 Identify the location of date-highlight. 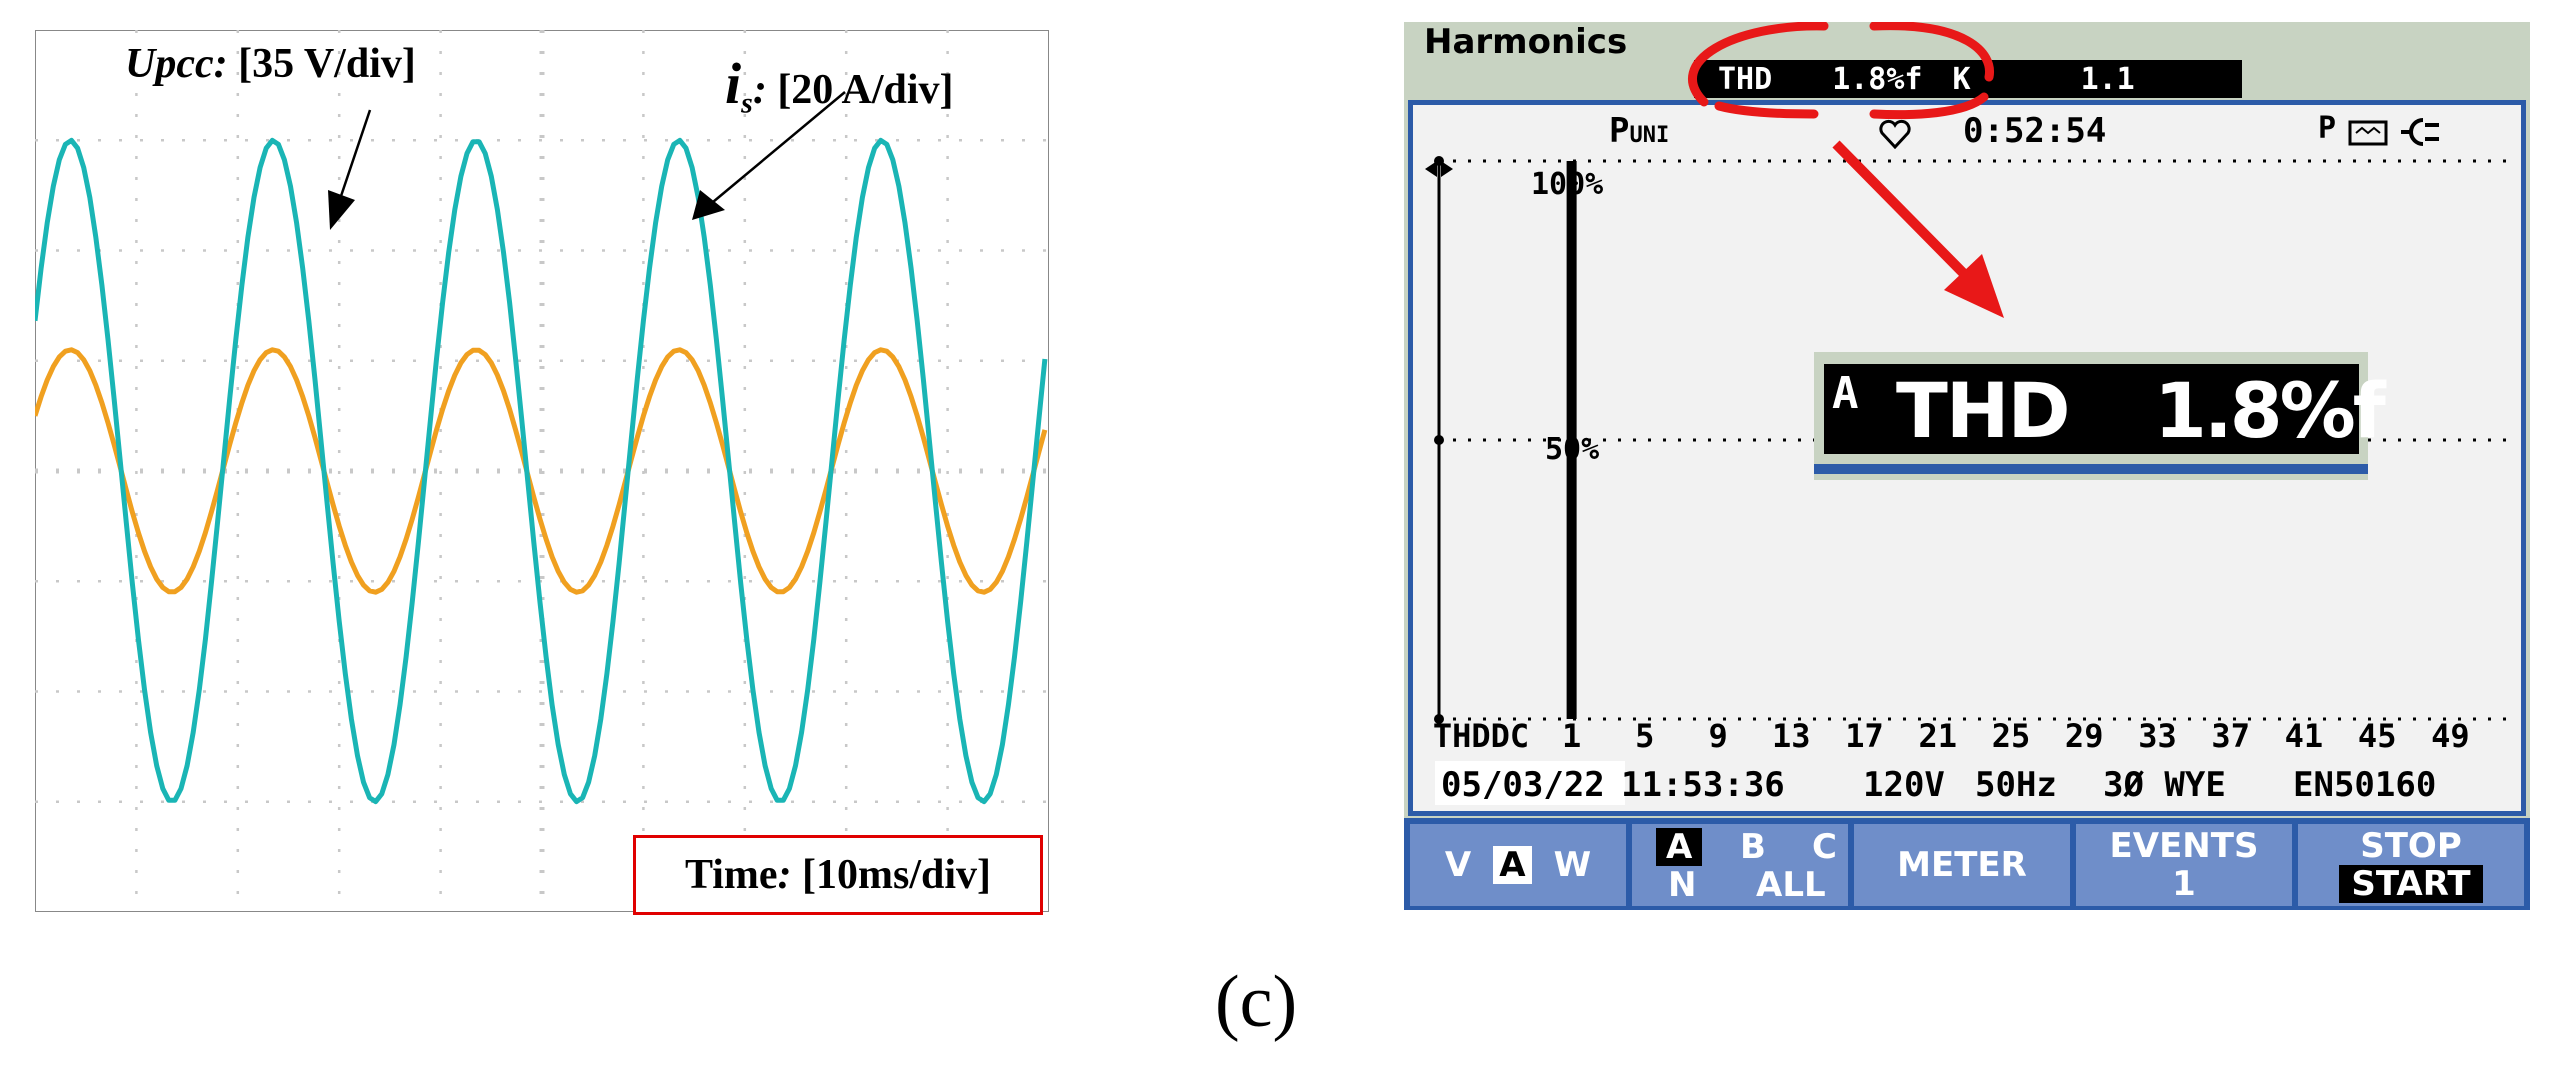
(1530, 783).